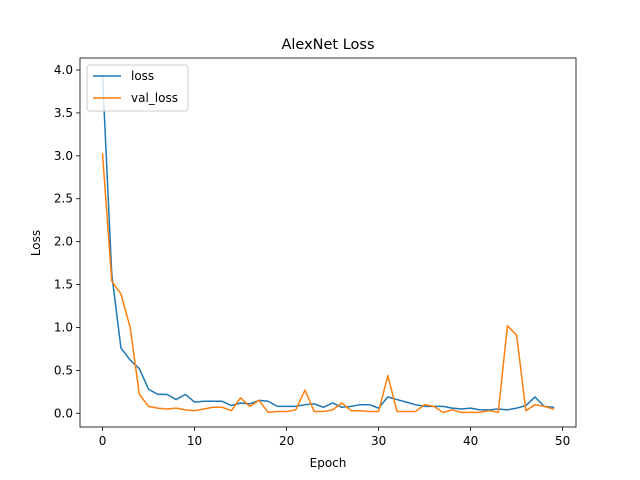  Describe the element at coordinates (63, 370) in the screenshot. I see `y-tick-label: 0.5` at that location.